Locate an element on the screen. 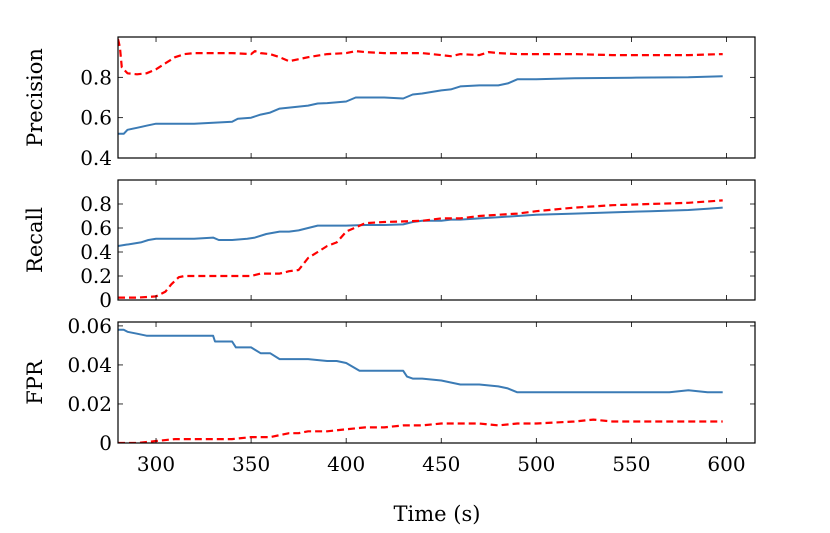 The height and width of the screenshot is (533, 830). fpr-x-tick-label: 450 is located at coordinates (441, 464).